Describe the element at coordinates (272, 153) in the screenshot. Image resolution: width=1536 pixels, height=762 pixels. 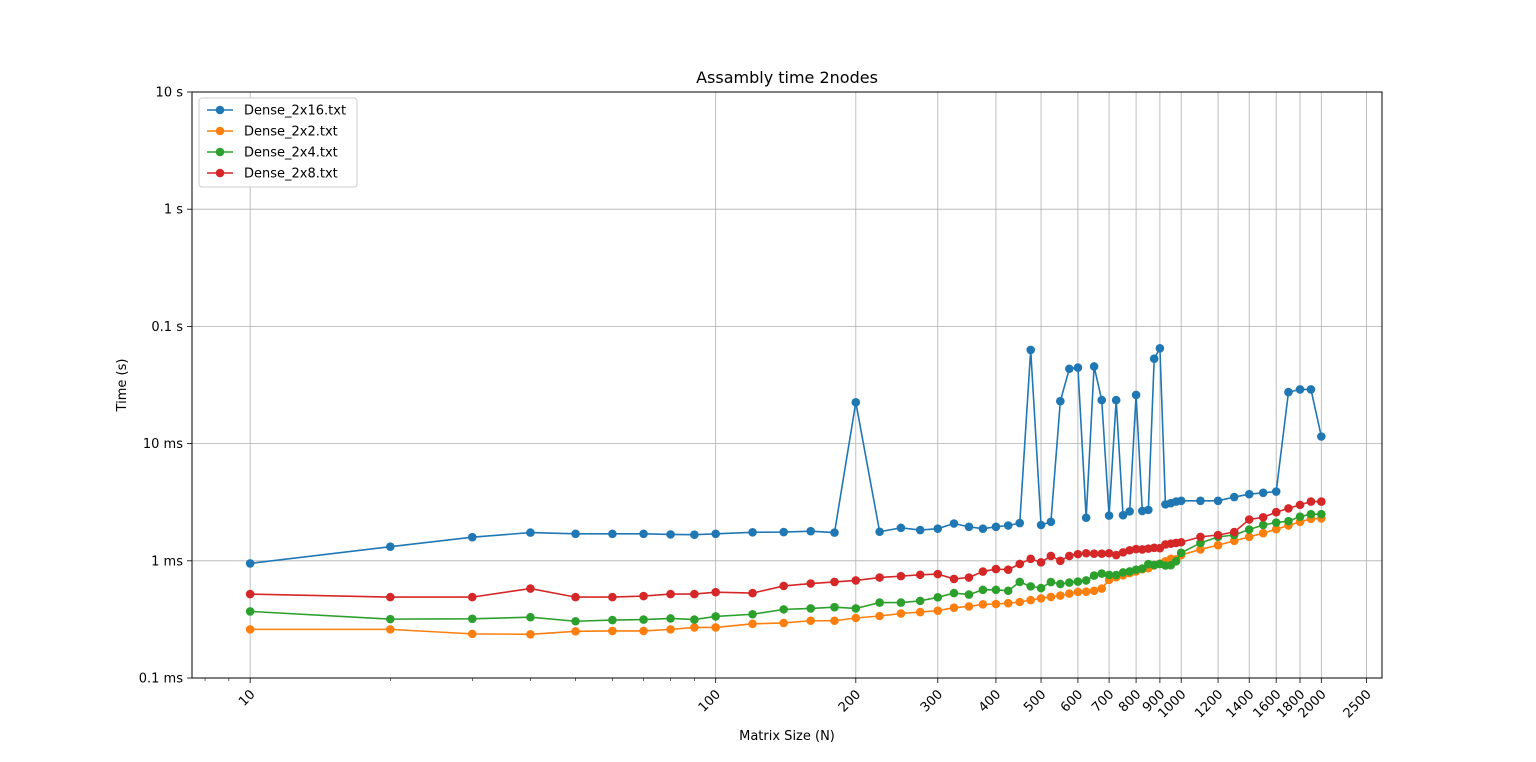
I see `legend-entry: Dense_2x4.txt` at that location.